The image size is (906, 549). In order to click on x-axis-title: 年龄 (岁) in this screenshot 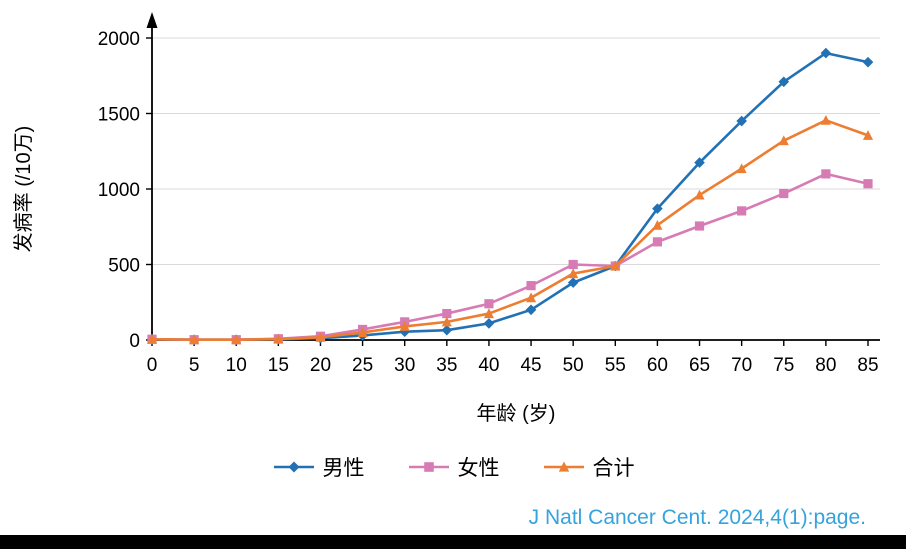, I will do `click(516, 413)`.